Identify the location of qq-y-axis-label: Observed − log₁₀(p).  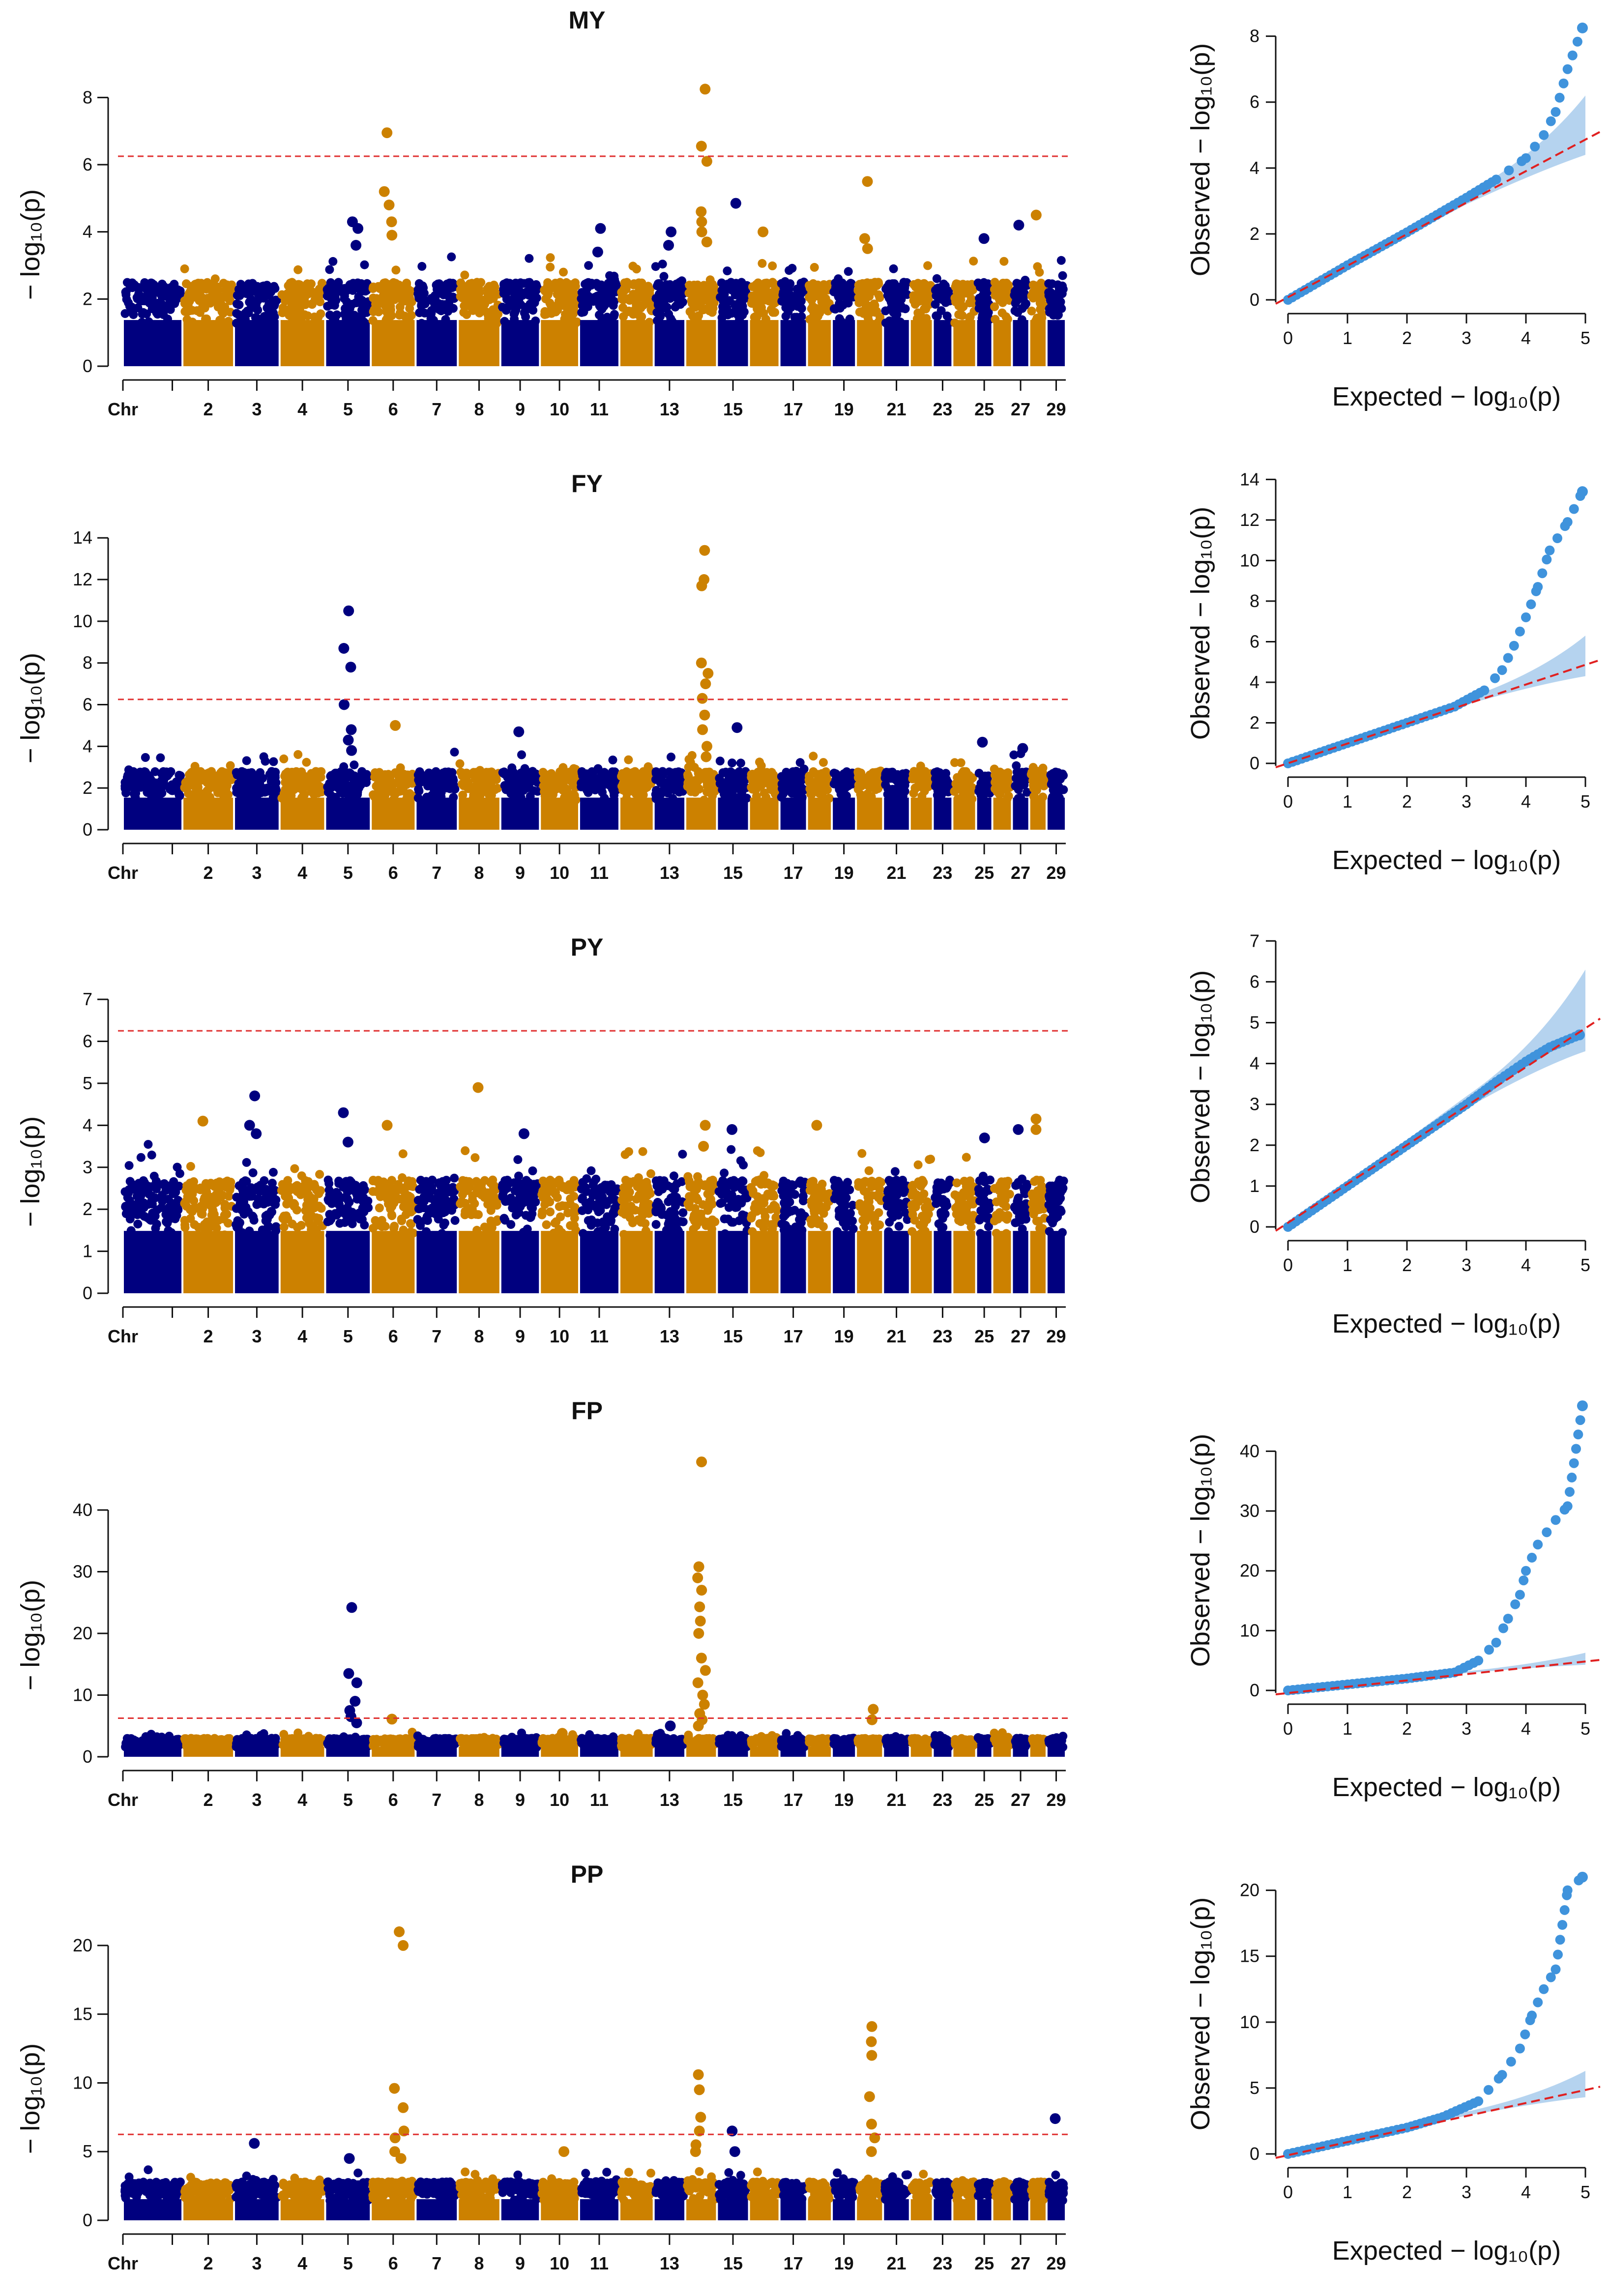
(1200, 159).